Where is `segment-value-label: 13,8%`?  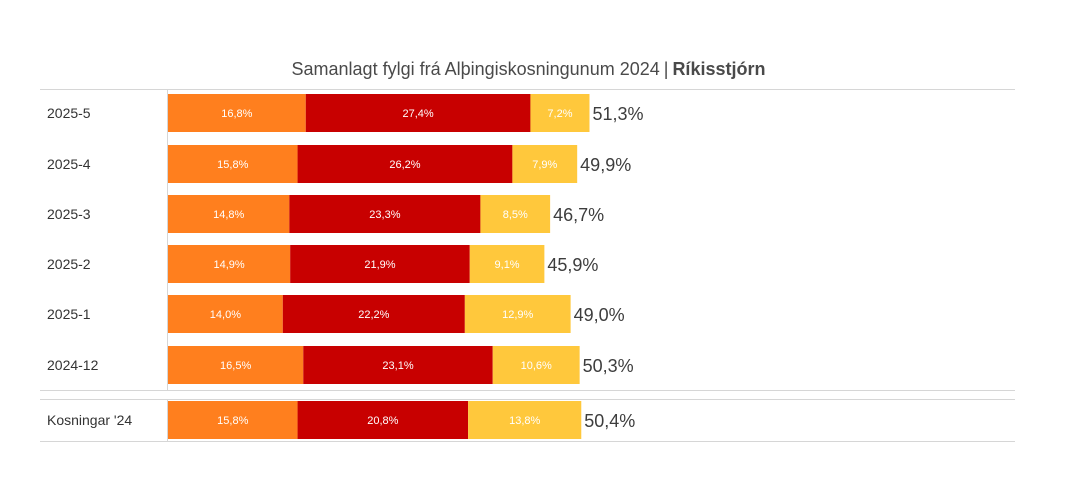
segment-value-label: 13,8% is located at coordinates (524, 421).